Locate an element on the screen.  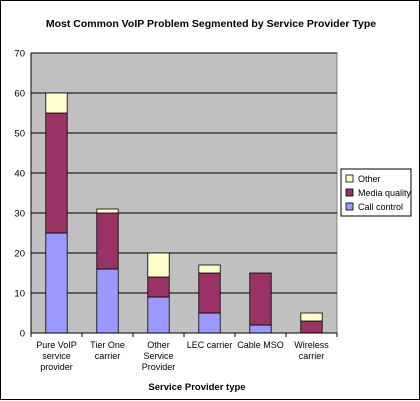
x-axis-label: Service Provider type is located at coordinates (196, 387).